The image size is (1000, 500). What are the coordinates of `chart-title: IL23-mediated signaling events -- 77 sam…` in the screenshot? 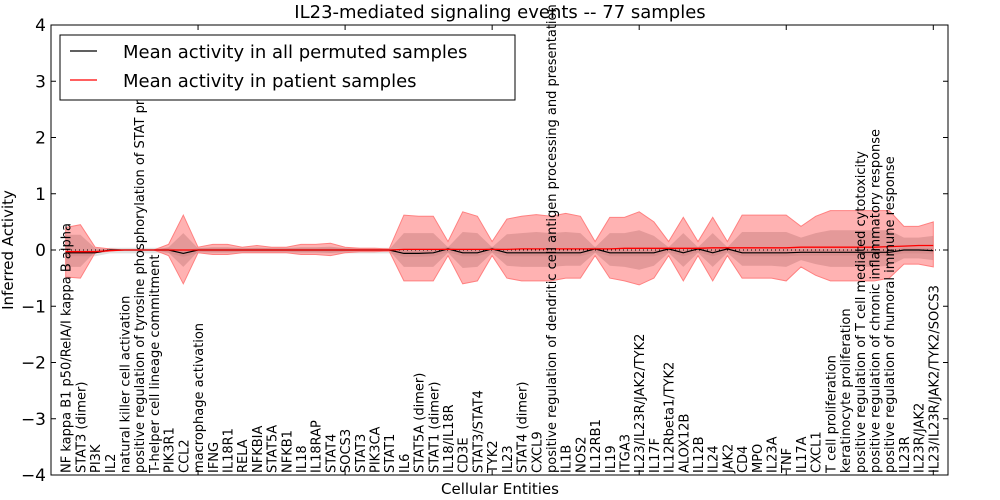 It's located at (499, 12).